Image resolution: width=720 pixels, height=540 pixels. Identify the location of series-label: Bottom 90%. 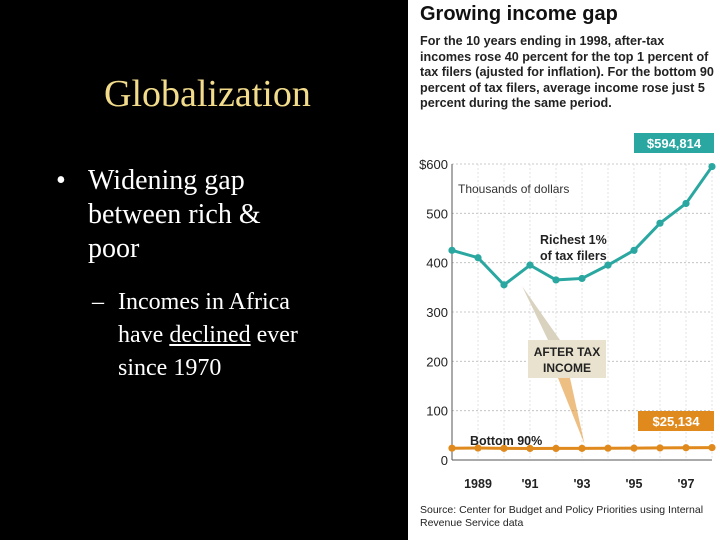
(506, 441).